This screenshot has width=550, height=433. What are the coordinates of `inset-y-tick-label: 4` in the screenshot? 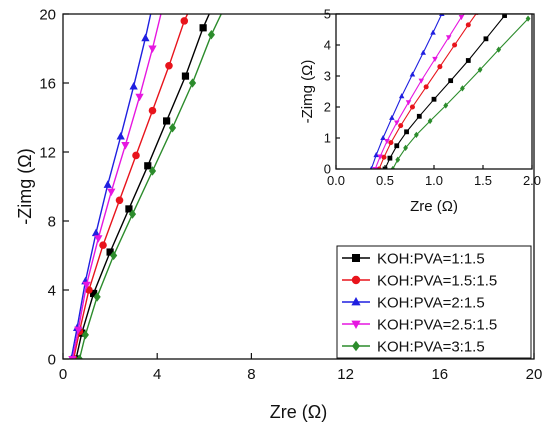 It's located at (327, 45).